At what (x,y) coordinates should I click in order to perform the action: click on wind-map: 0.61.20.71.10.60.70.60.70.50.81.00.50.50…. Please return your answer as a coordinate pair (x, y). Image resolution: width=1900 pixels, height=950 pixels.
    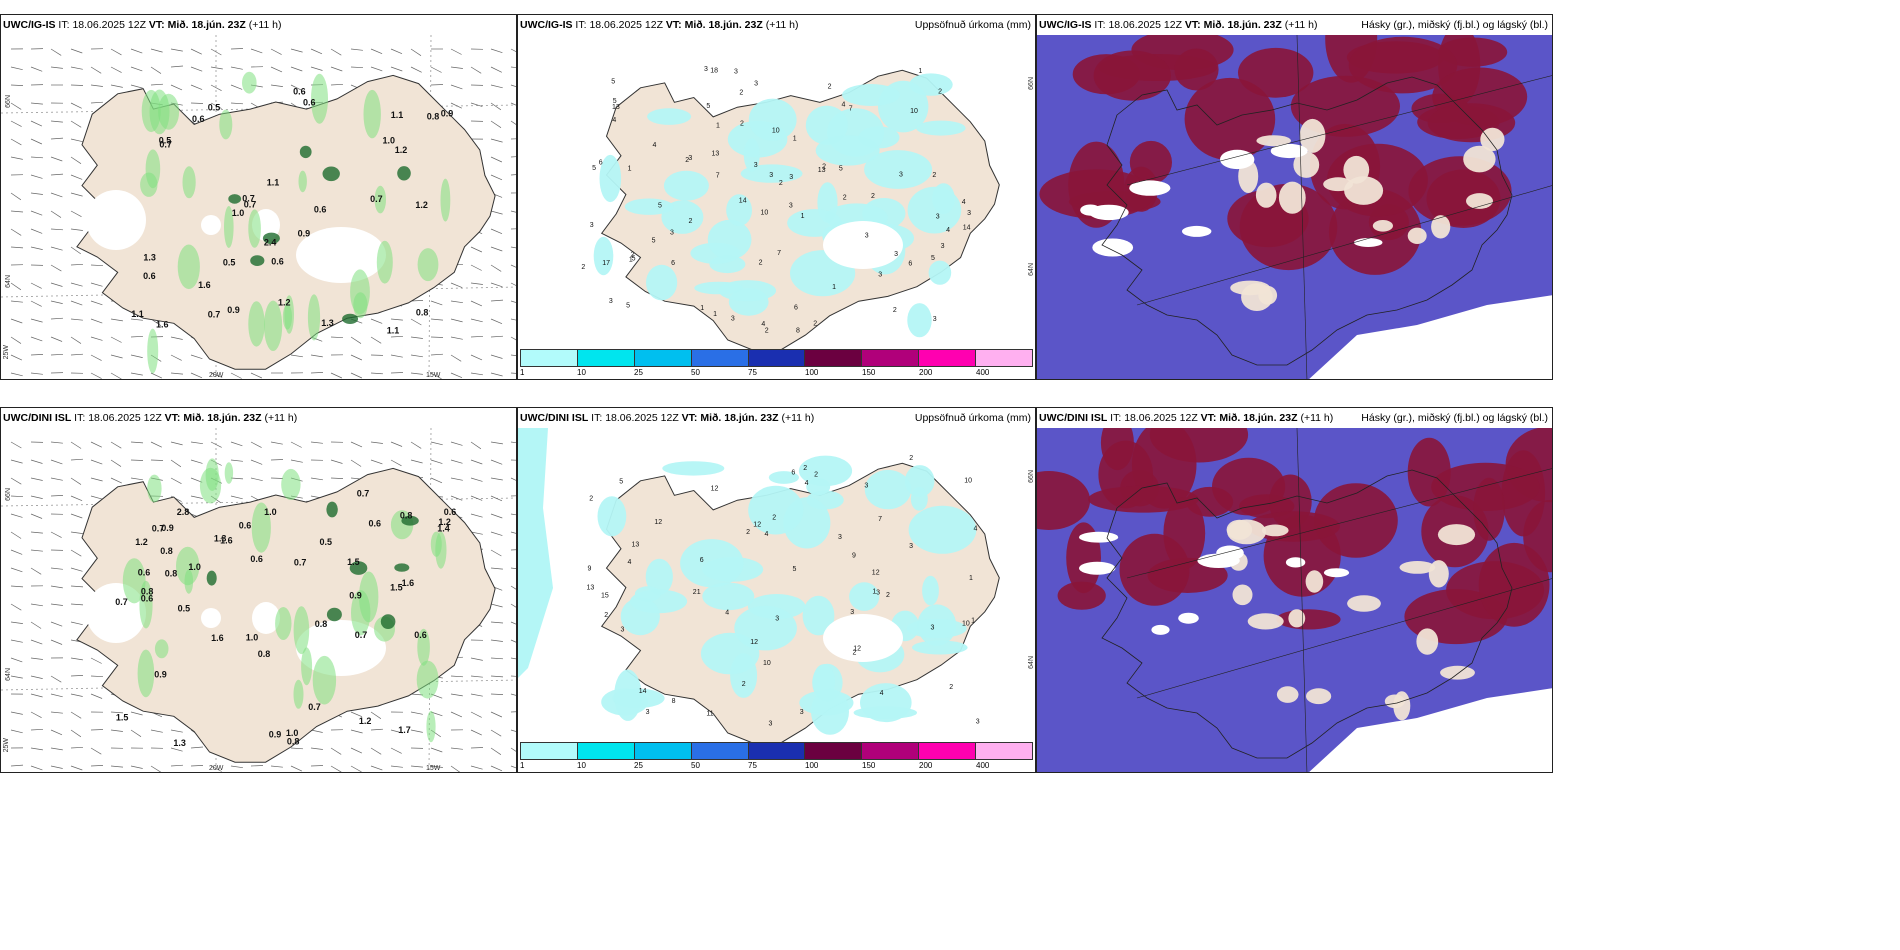
    Looking at the image, I should click on (258, 207).